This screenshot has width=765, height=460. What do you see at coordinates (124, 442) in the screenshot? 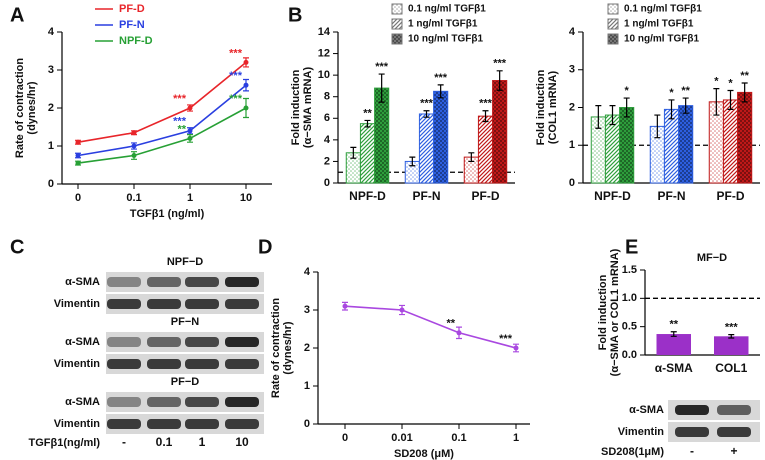
I see `blot-lane-label: -` at bounding box center [124, 442].